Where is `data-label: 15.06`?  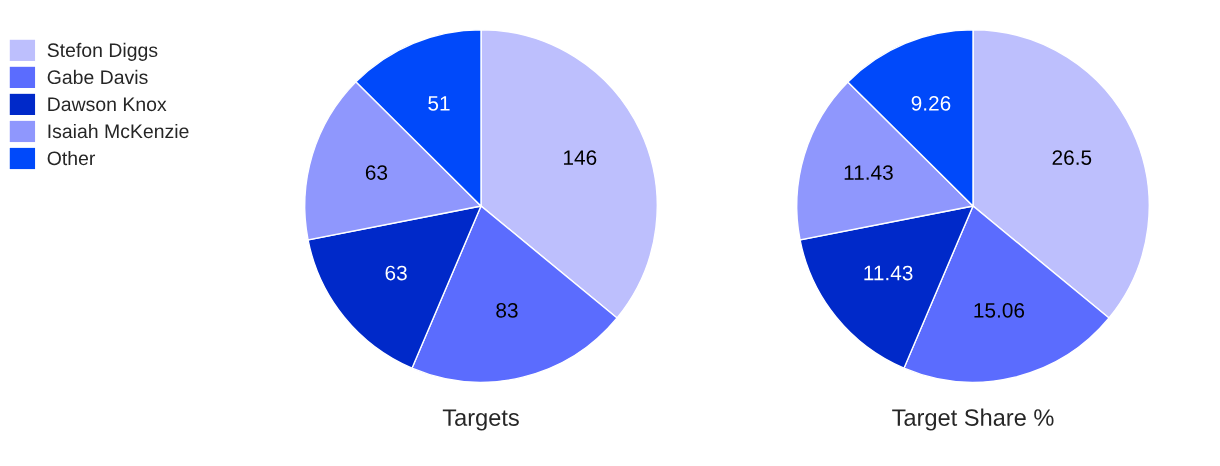
data-label: 15.06 is located at coordinates (999, 310).